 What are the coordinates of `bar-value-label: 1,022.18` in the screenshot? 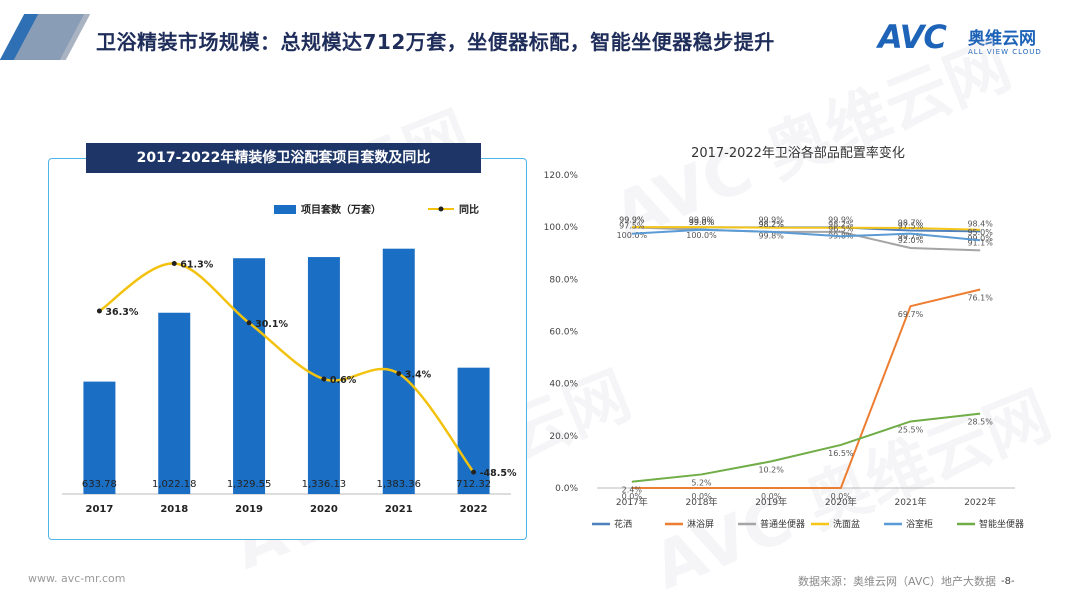 It's located at (174, 484).